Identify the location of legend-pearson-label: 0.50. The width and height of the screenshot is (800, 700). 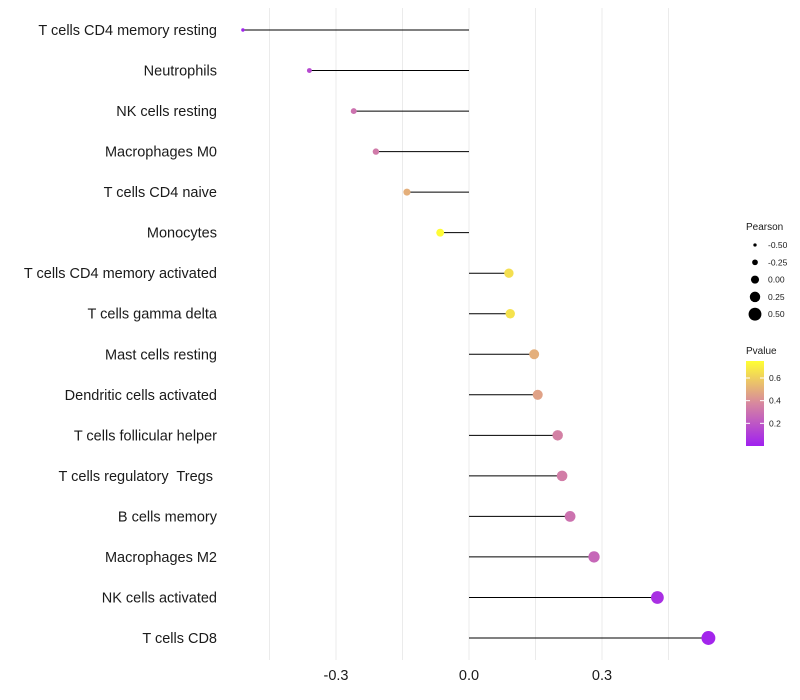
(776, 314).